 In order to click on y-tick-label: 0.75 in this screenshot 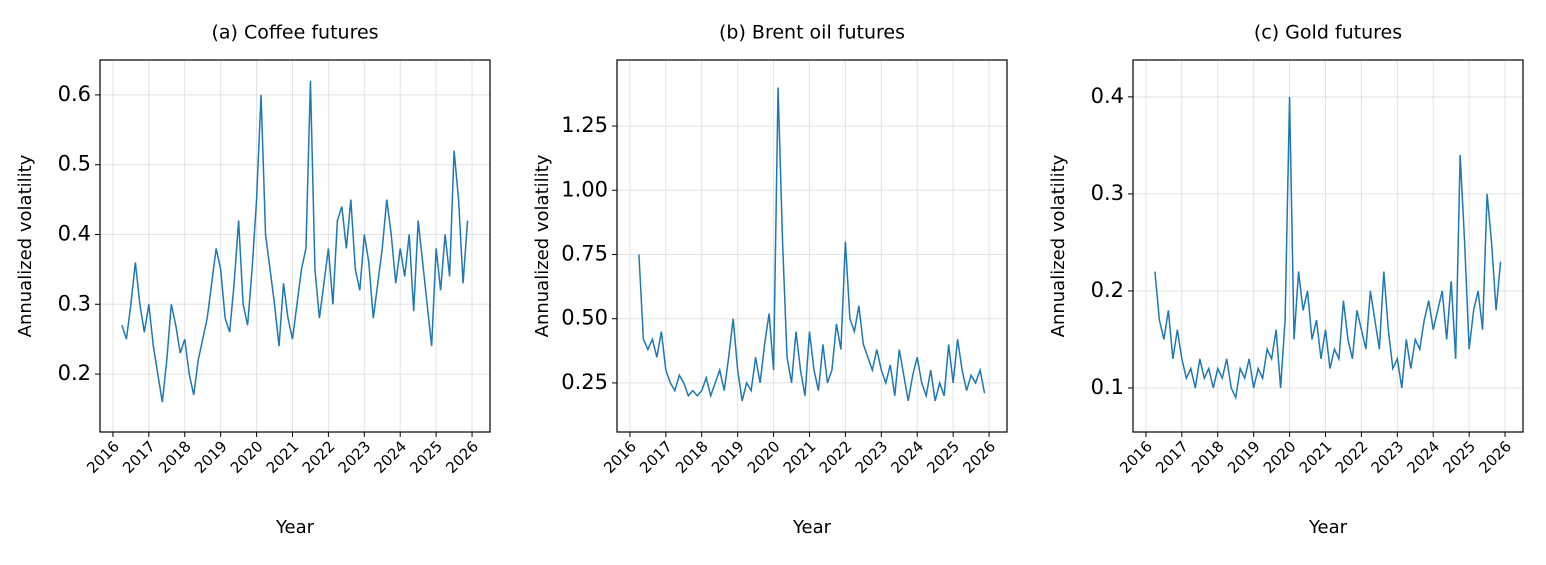, I will do `click(584, 253)`.